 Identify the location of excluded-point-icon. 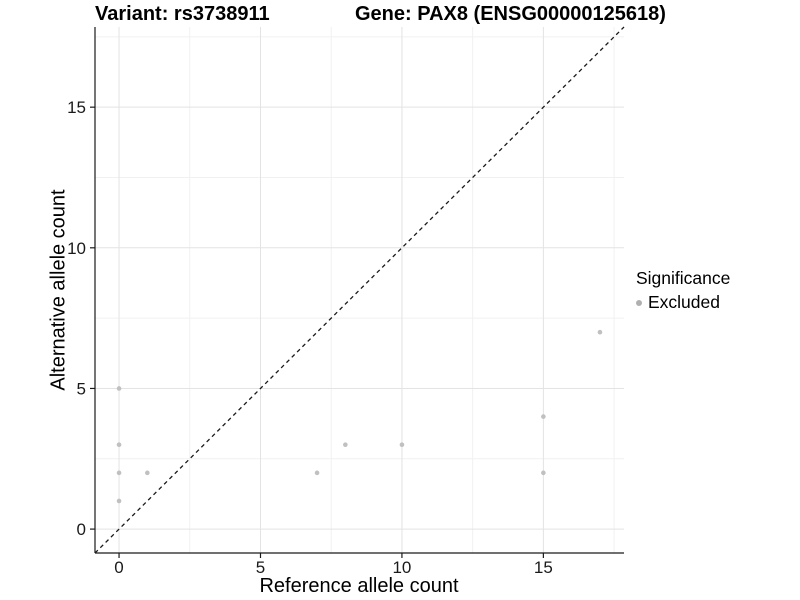
(639, 302).